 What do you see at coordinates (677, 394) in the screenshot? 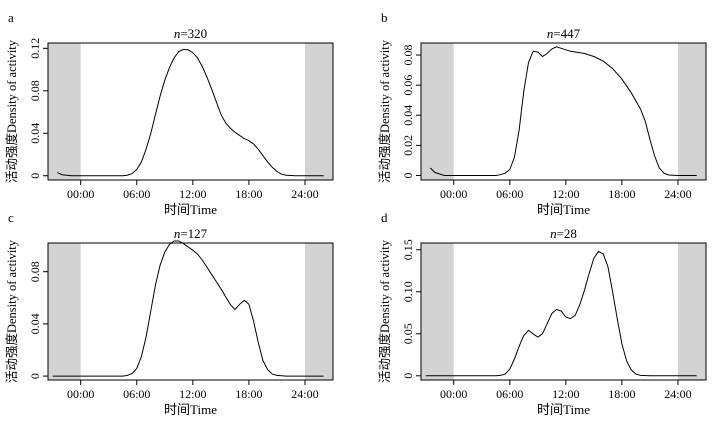
I see `x-tick-label-d-4: 24:00` at bounding box center [677, 394].